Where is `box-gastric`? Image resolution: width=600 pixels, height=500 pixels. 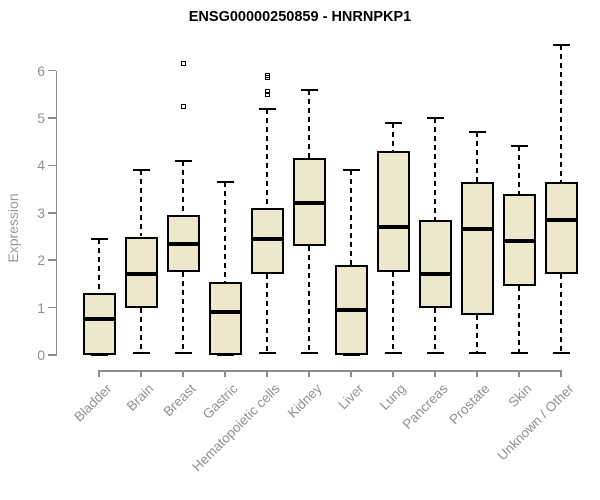 box-gastric is located at coordinates (225, 318).